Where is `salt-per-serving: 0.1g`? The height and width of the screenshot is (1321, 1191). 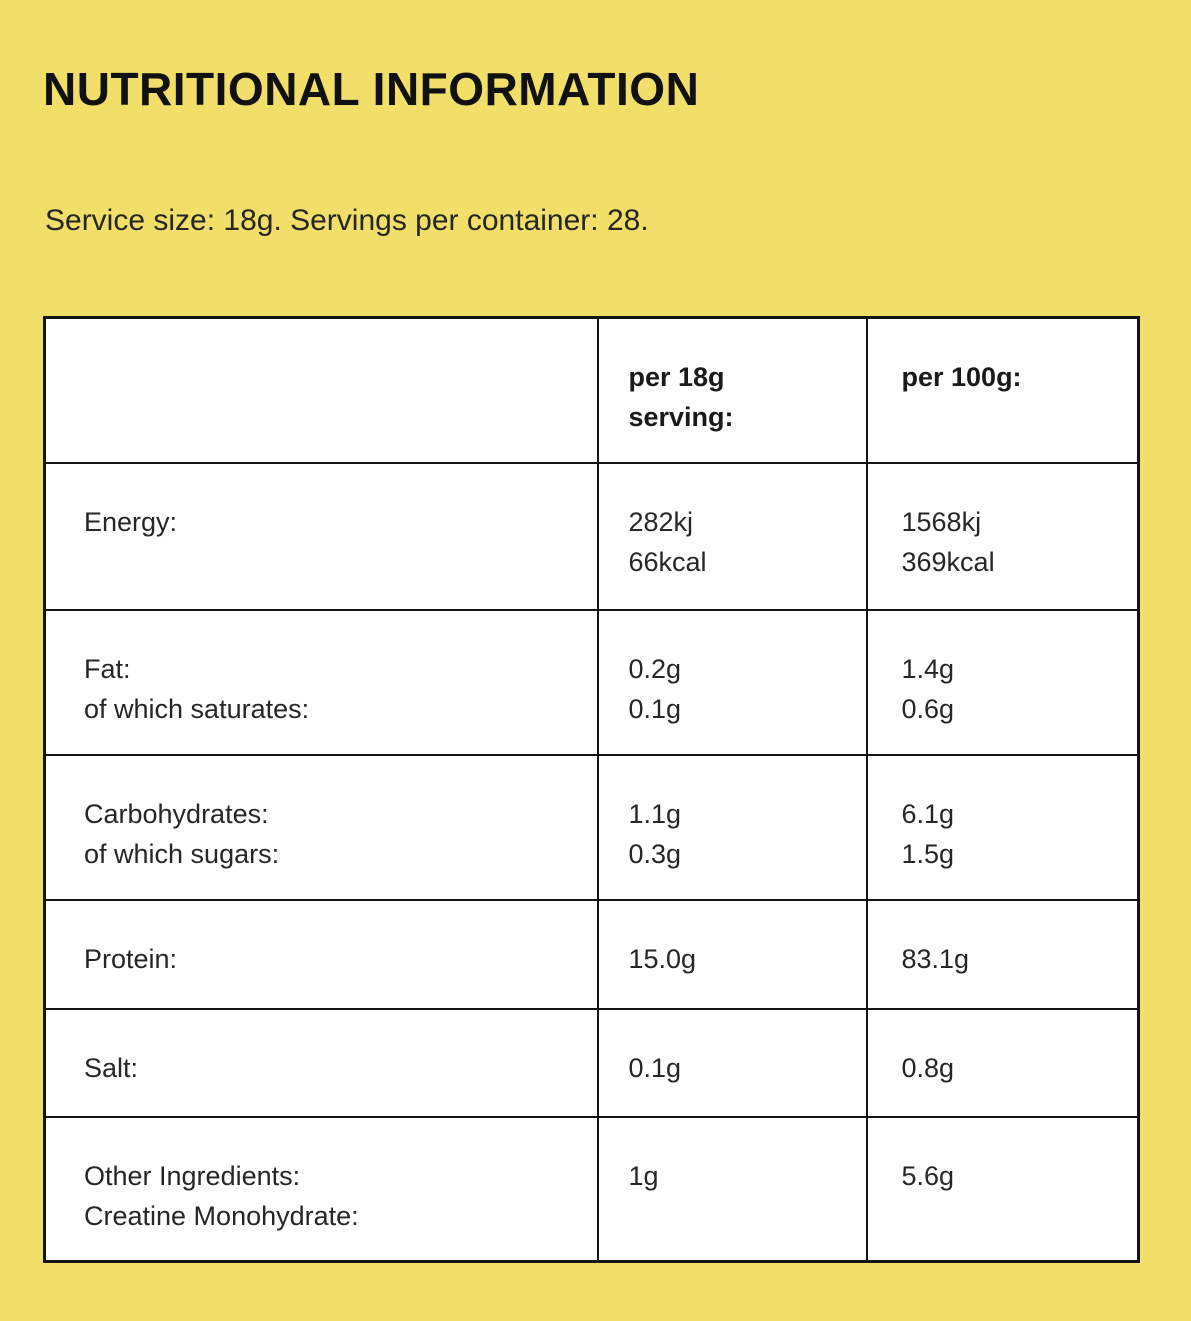 salt-per-serving: 0.1g is located at coordinates (655, 1067).